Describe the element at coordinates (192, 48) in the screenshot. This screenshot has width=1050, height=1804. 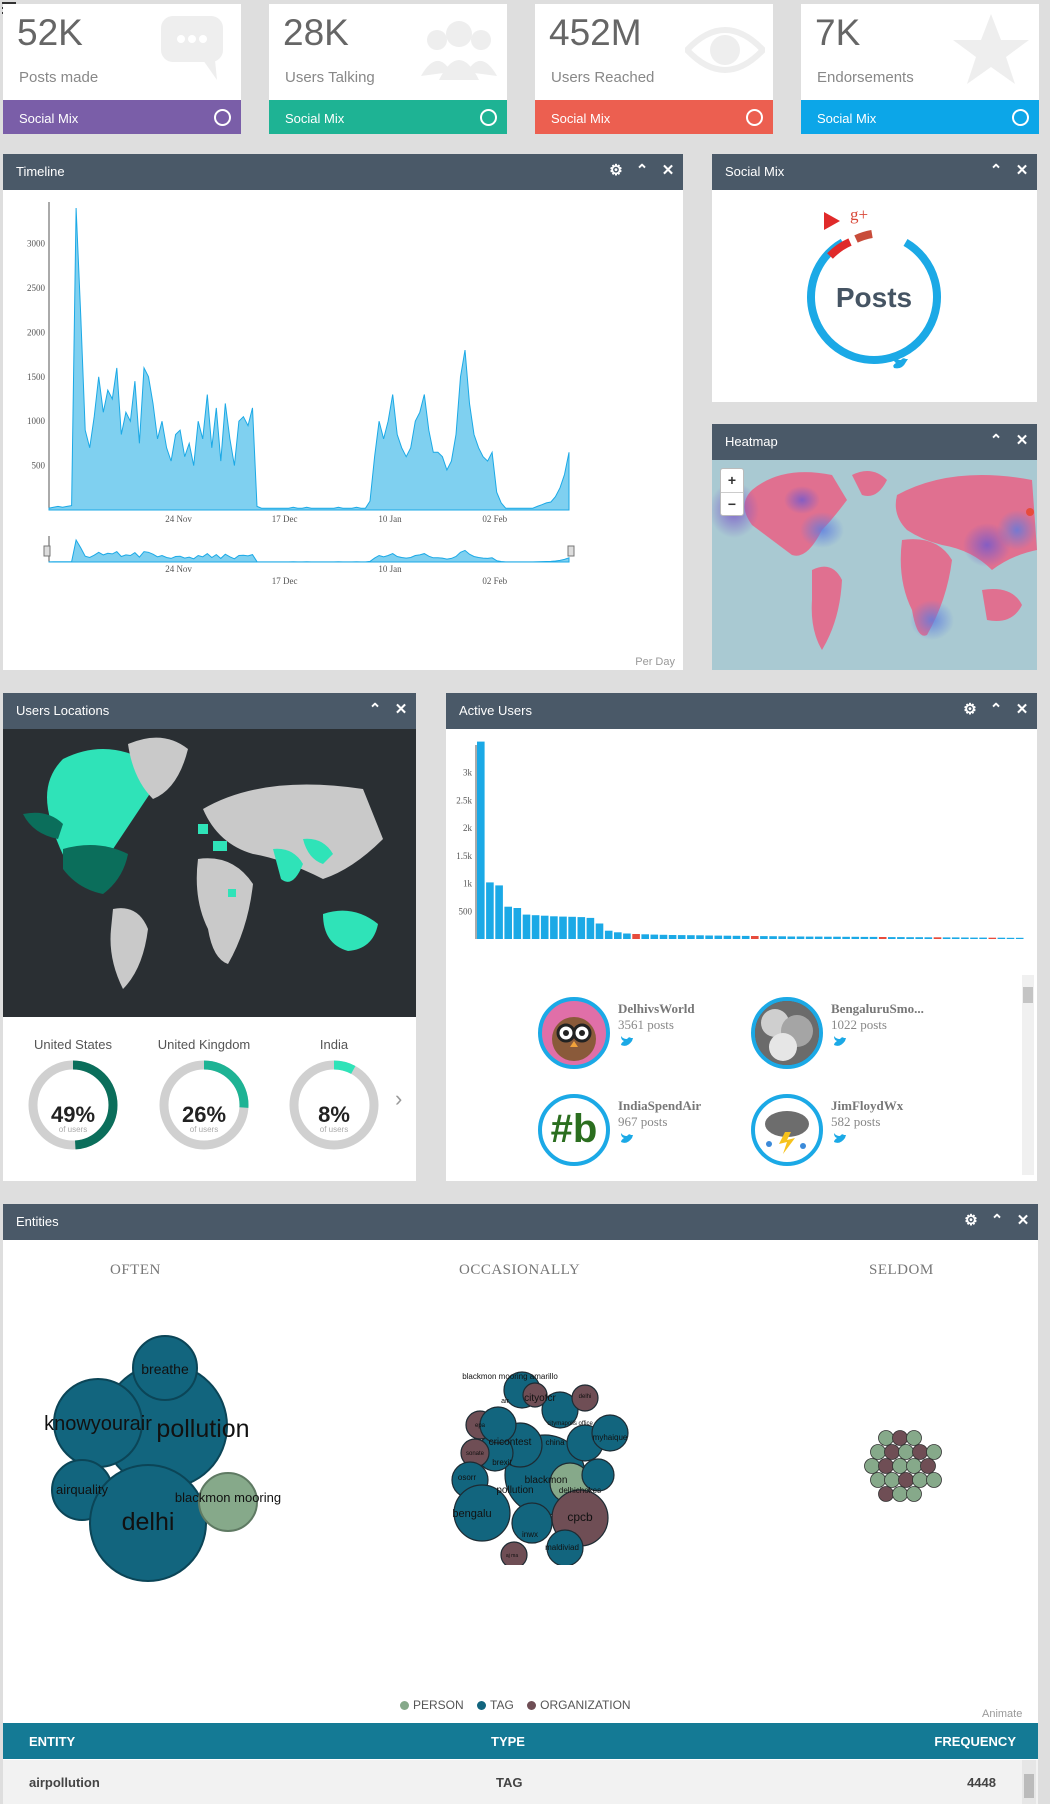
I see `chat-bubble-icon` at that location.